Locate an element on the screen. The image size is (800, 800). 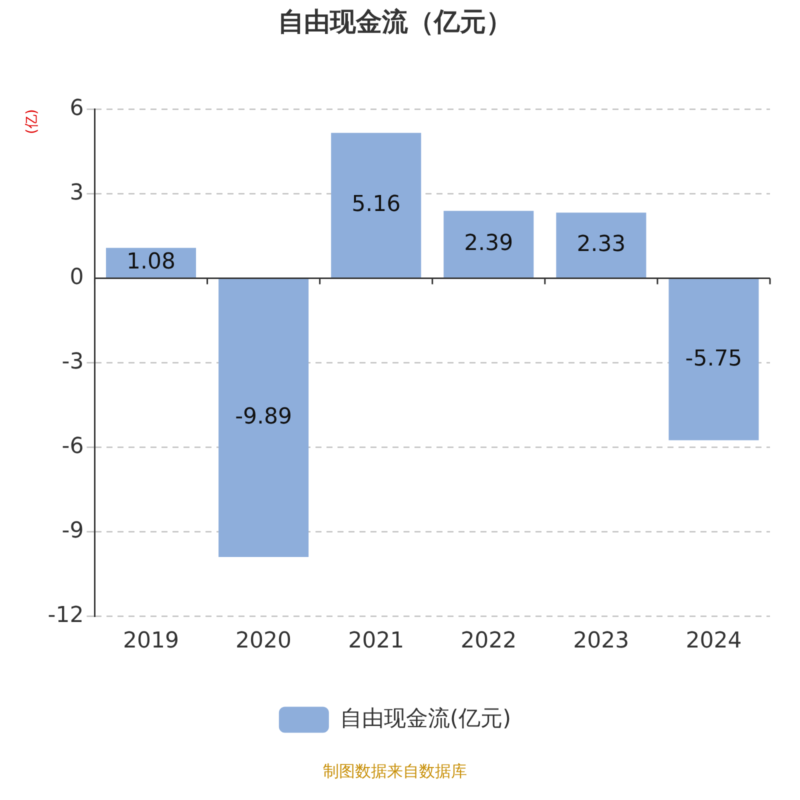
data-label: 1.08 is located at coordinates (151, 261).